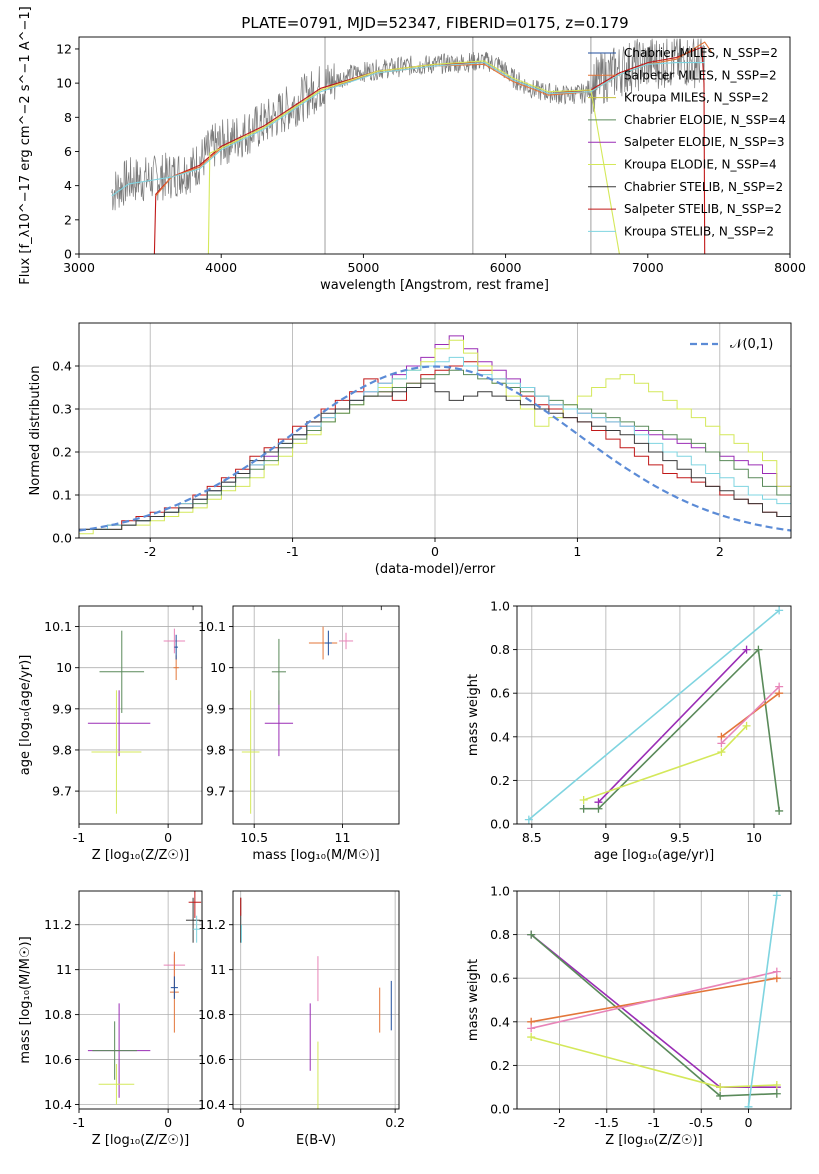 This screenshot has height=1174, width=819. What do you see at coordinates (703, 209) in the screenshot?
I see `legend-label: Salpeter STELIB, N_SSP=2` at bounding box center [703, 209].